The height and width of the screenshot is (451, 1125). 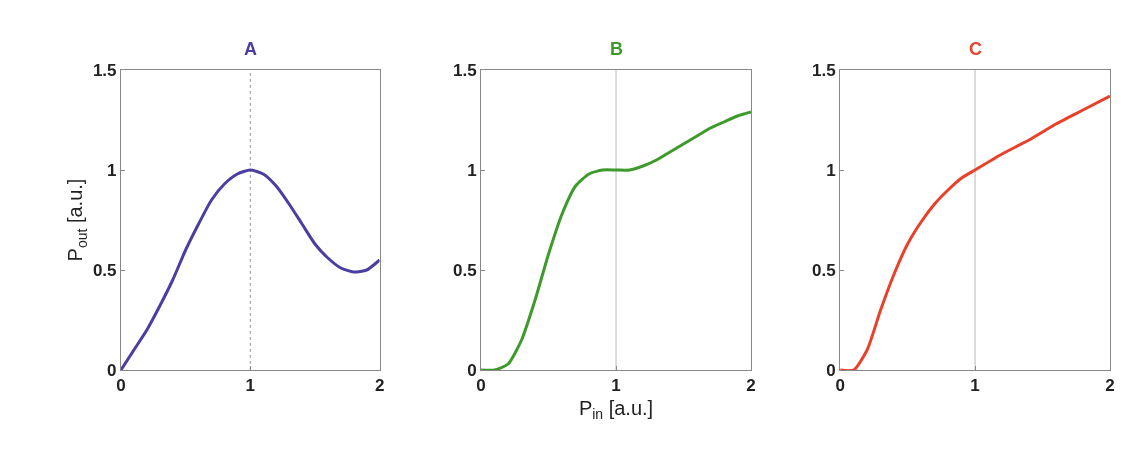 What do you see at coordinates (975, 49) in the screenshot?
I see `chart-title: C` at bounding box center [975, 49].